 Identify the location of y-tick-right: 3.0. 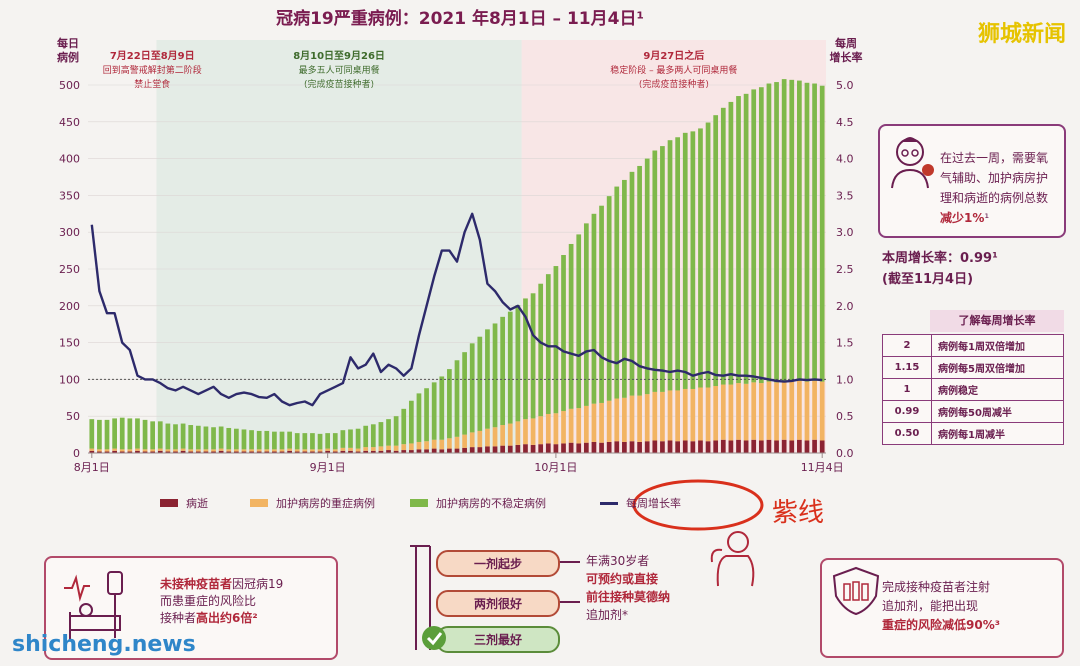
(845, 232).